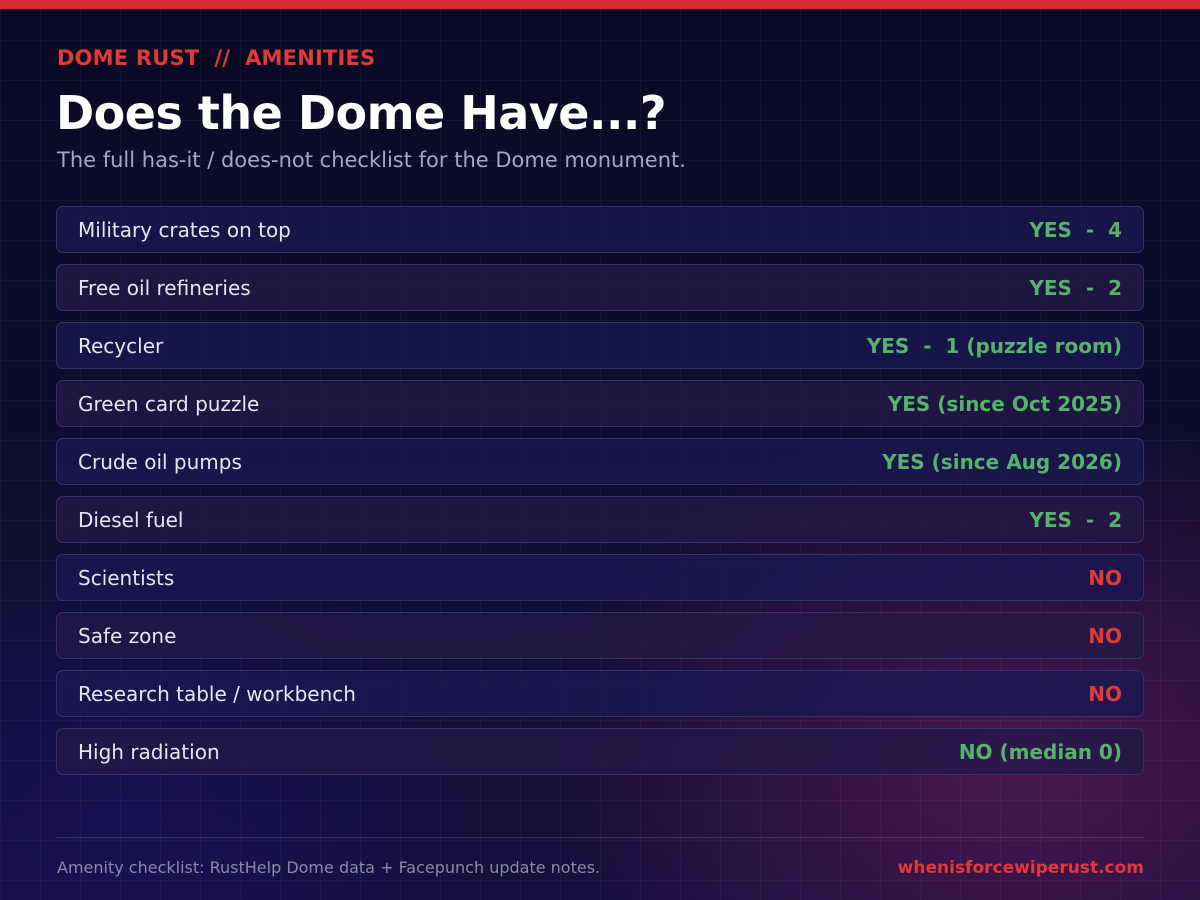 This screenshot has width=1200, height=900. Describe the element at coordinates (600, 577) in the screenshot. I see `checklist-row-scientists: Scientists NO` at that location.